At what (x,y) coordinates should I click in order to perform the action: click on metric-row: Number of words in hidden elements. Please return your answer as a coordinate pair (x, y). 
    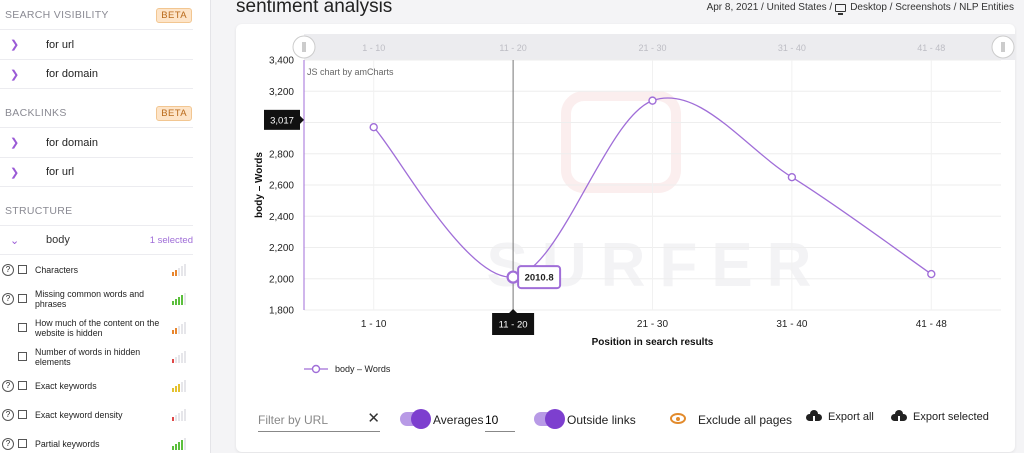
    Looking at the image, I should click on (95, 356).